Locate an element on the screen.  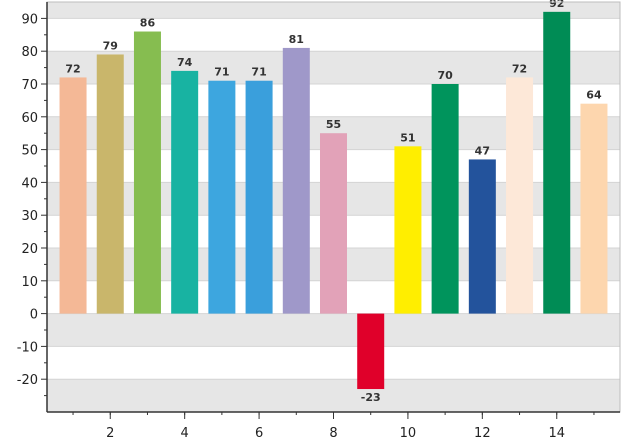
x-tick-label: 8 is located at coordinates (333, 433).